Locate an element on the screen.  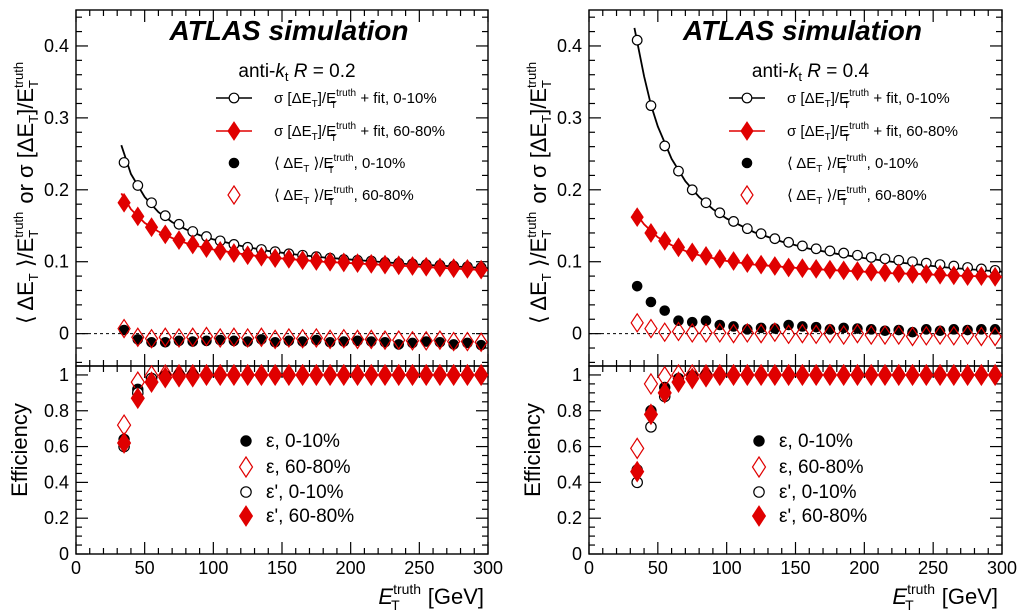
chart-subtitle: anti-kt R = 0.2 is located at coordinates (296, 72).